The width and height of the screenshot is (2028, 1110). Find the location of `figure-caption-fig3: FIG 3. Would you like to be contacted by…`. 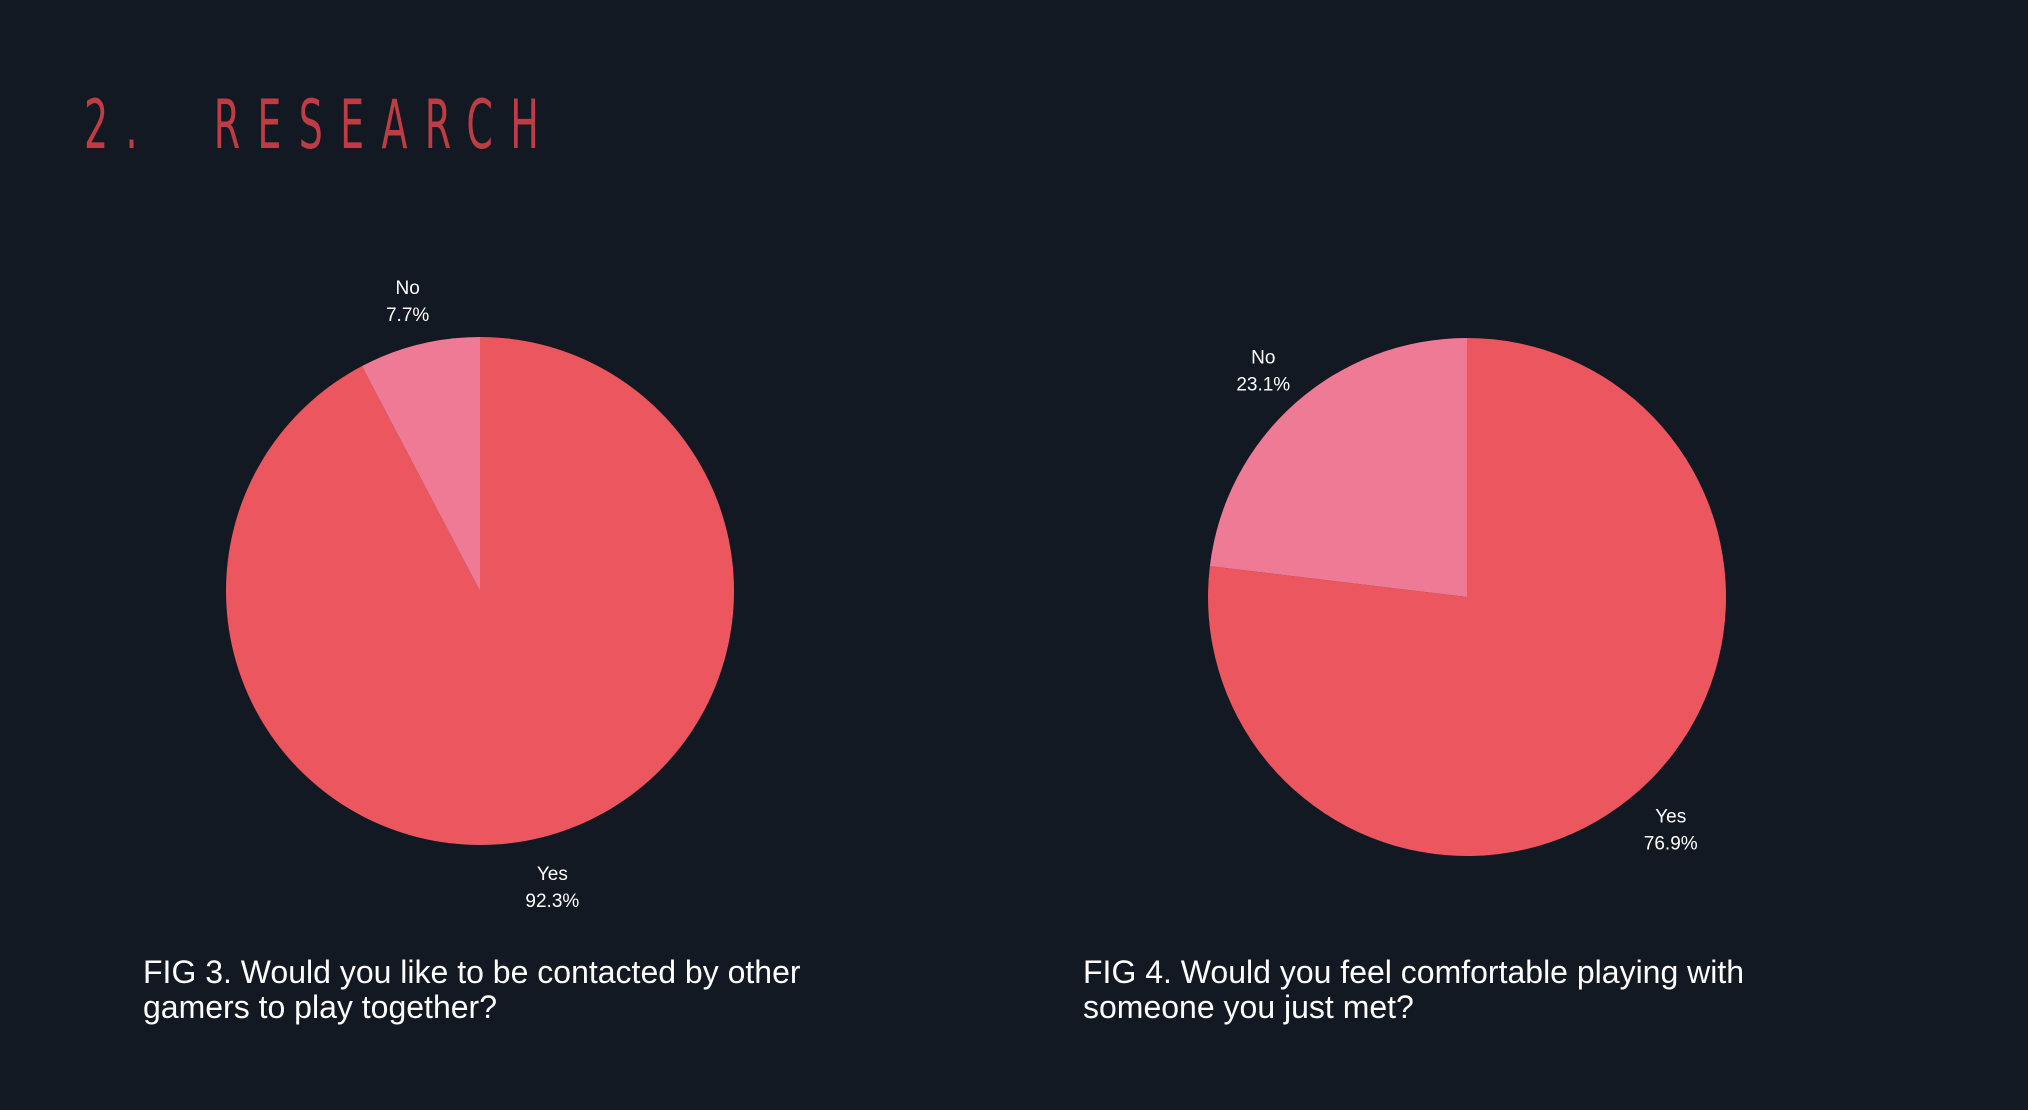

figure-caption-fig3: FIG 3. Would you like to be contacted by… is located at coordinates (472, 989).